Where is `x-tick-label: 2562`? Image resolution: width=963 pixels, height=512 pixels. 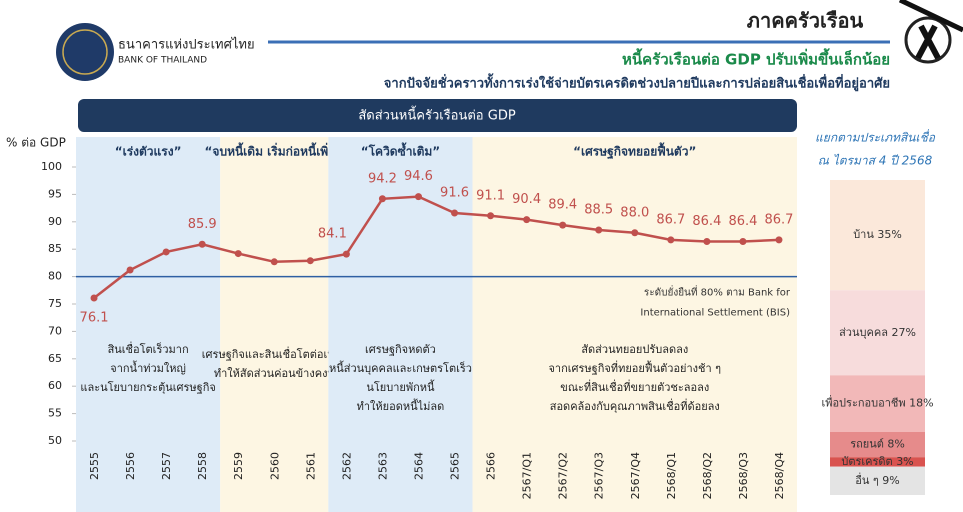
x-tick-label: 2562 is located at coordinates (346, 466).